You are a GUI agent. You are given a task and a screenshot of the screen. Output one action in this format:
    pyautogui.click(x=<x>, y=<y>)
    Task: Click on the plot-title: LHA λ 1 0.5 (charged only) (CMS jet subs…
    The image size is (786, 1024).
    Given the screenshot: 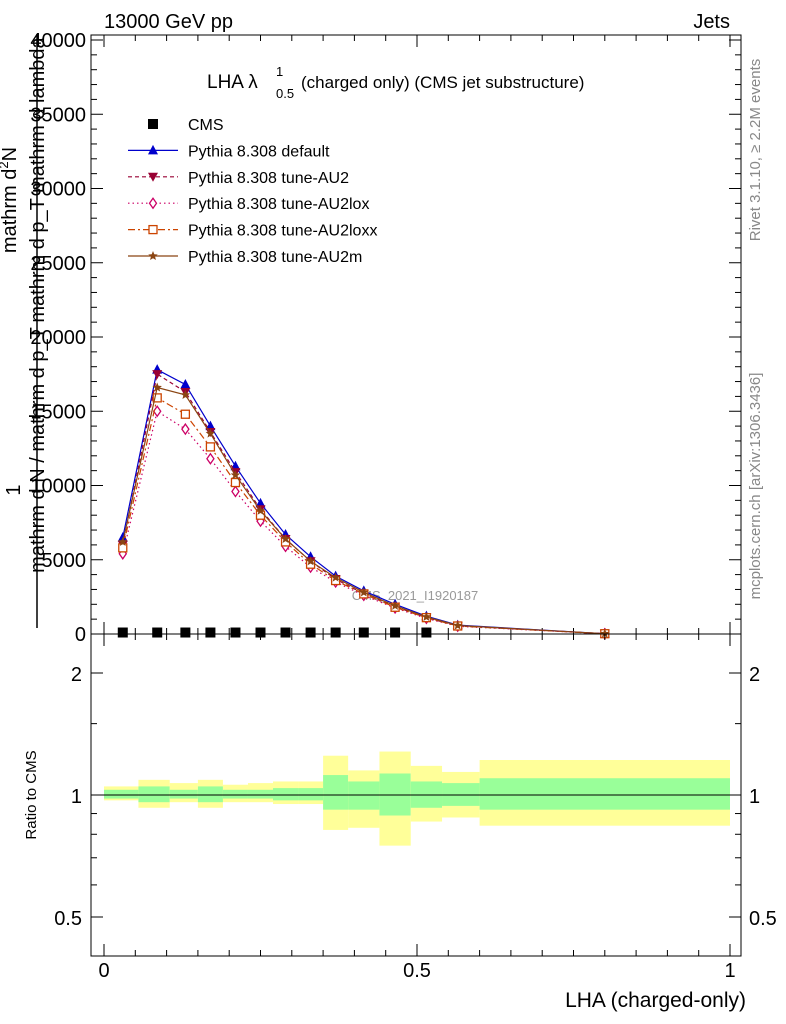 What is the action you would take?
    pyautogui.click(x=395, y=82)
    